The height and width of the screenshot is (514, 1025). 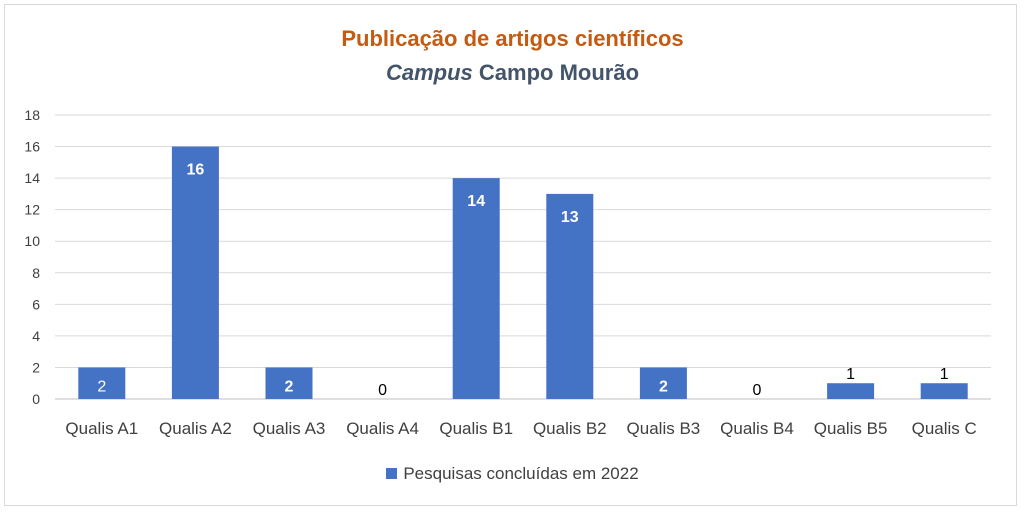 I want to click on x-tick-label: Qualis A4, so click(x=382, y=428).